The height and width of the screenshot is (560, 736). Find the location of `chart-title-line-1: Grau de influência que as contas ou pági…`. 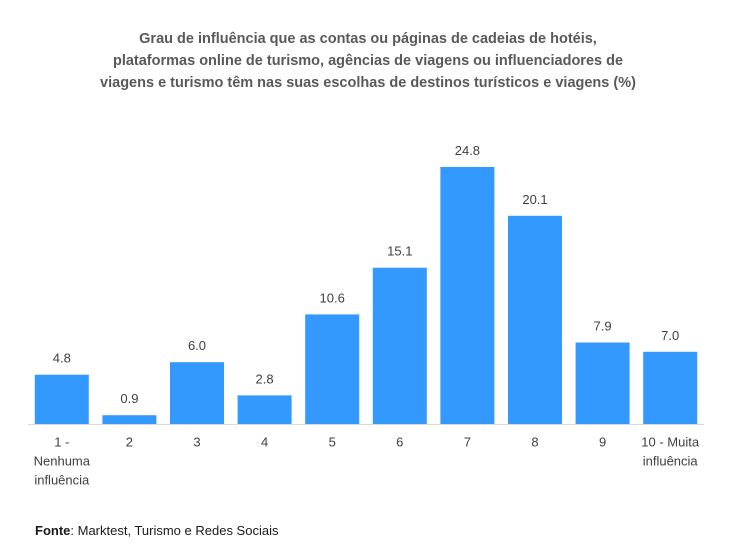

chart-title-line-1: Grau de influência que as contas ou pági… is located at coordinates (368, 39).